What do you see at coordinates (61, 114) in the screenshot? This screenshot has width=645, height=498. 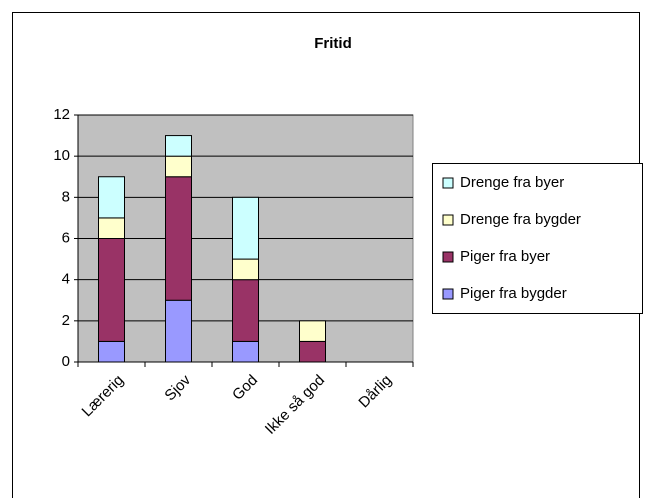 I see `y-tick-label: 12` at bounding box center [61, 114].